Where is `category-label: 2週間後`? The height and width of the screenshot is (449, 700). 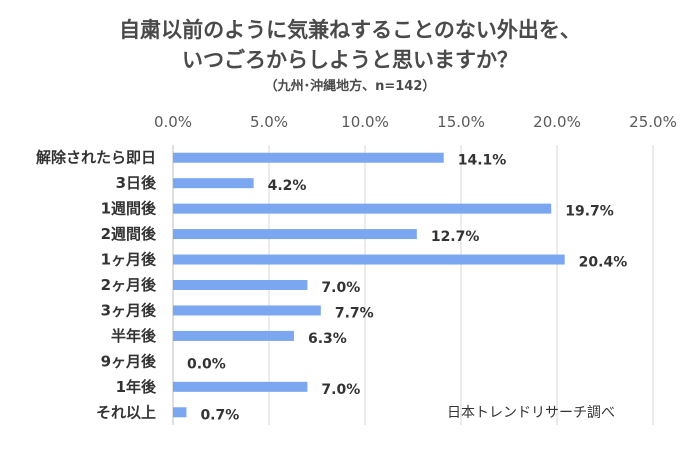
category-label: 2週間後 is located at coordinates (129, 234).